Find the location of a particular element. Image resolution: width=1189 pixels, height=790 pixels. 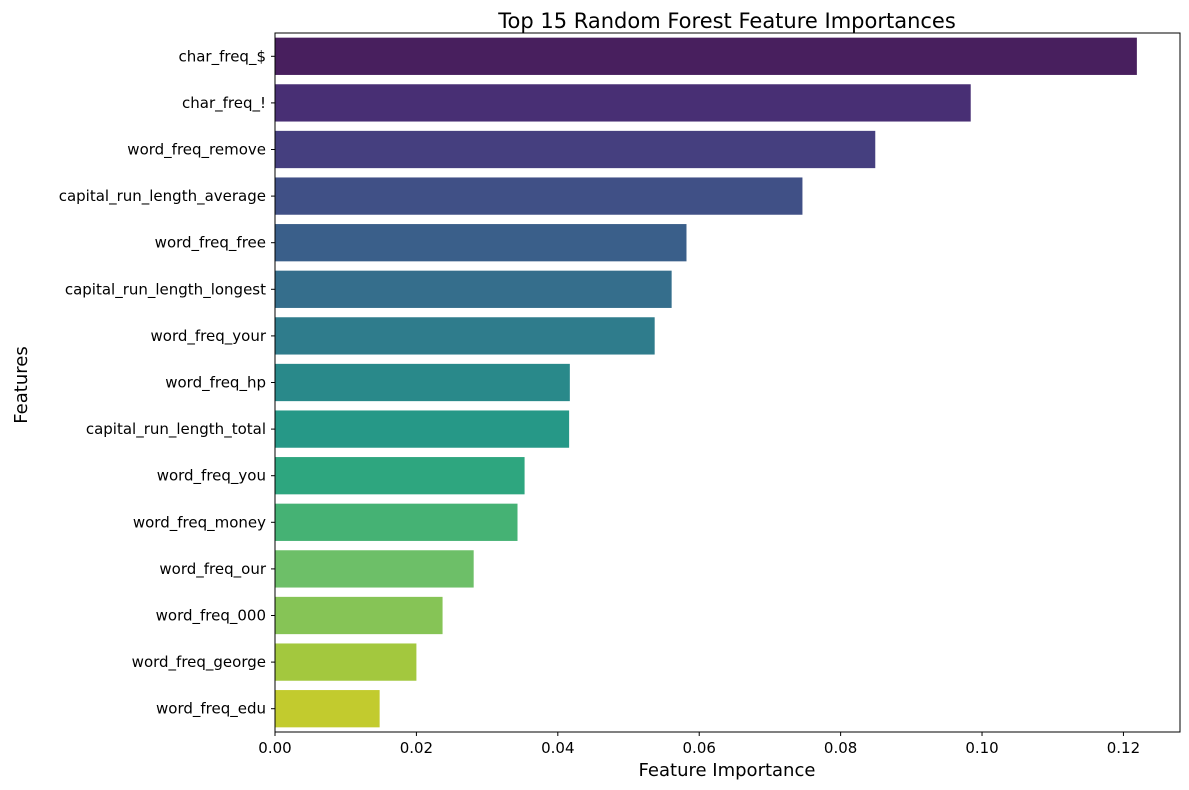

bar-word_freq_your is located at coordinates (465, 336).